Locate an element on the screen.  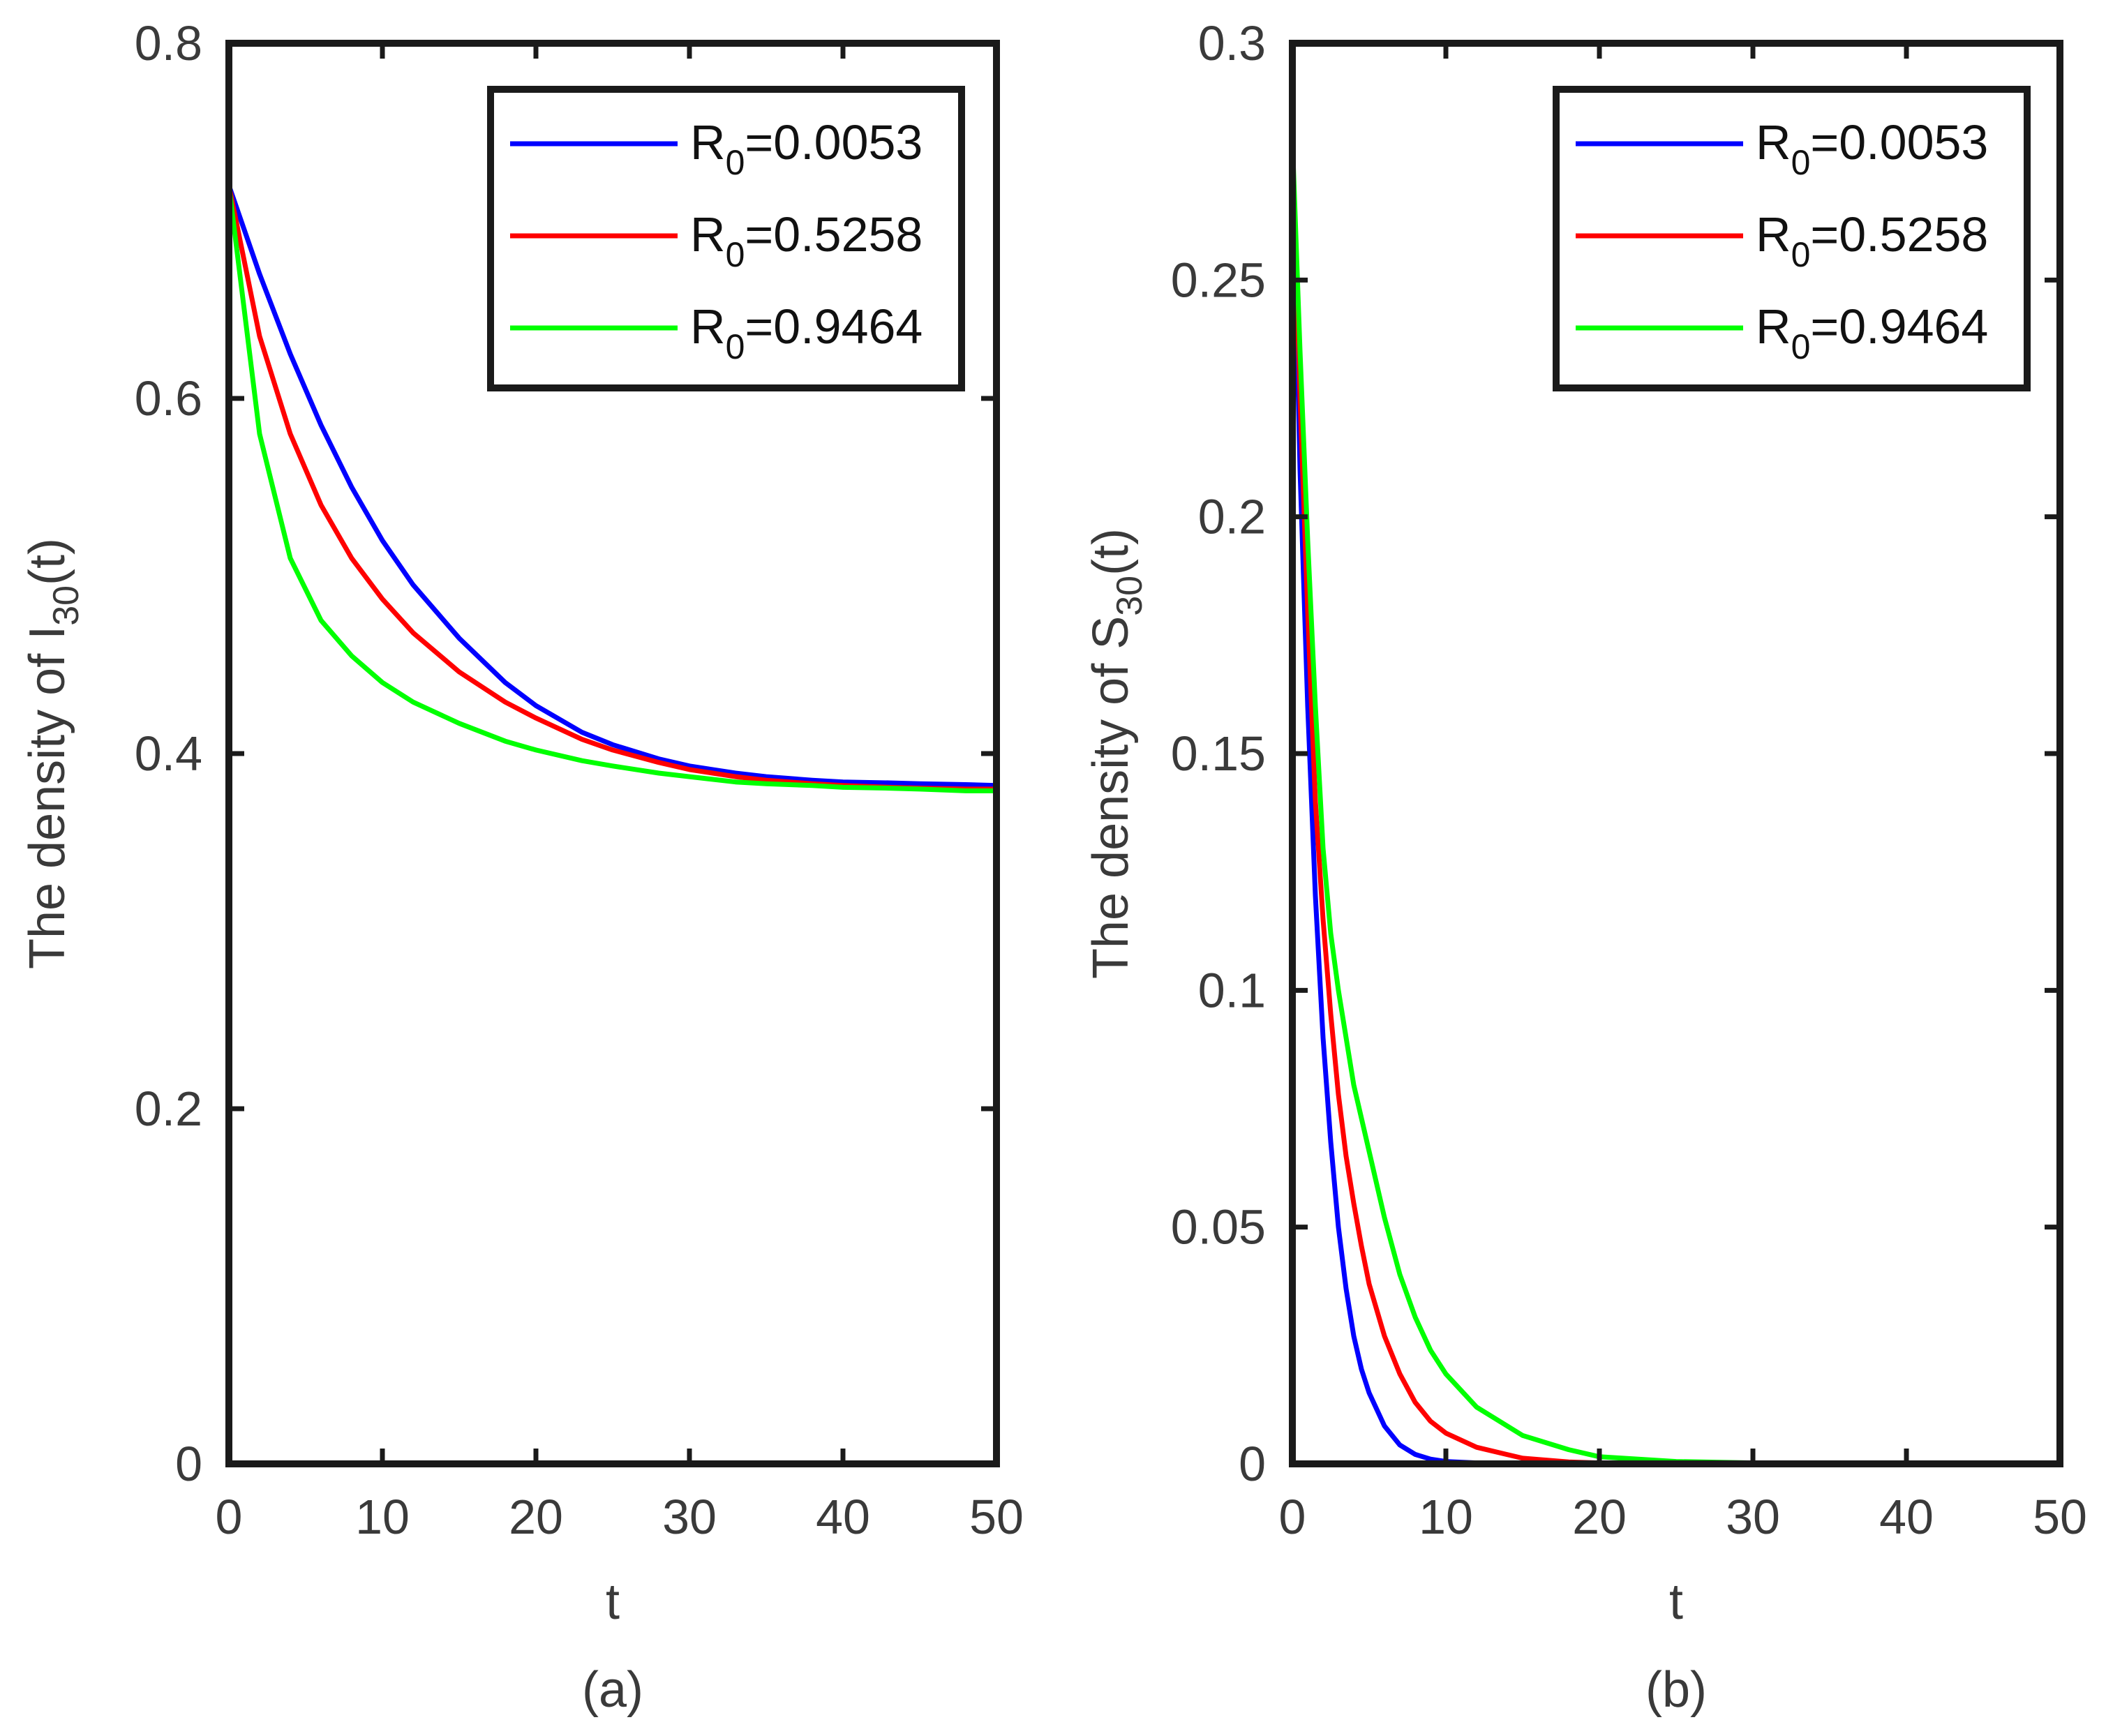
y-axis-label: The density of I30(t) is located at coordinates (53, 753).